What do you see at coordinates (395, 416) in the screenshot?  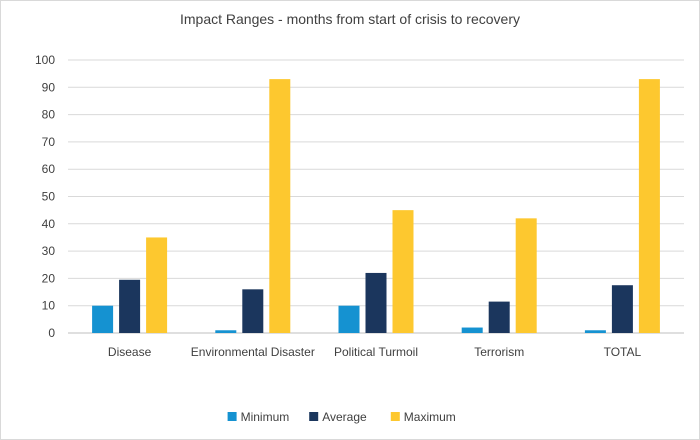 I see `legend-swatch-maximum` at bounding box center [395, 416].